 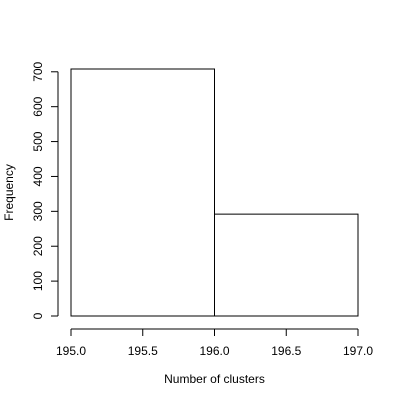 What do you see at coordinates (38, 281) in the screenshot?
I see `y-tick-label: 100` at bounding box center [38, 281].